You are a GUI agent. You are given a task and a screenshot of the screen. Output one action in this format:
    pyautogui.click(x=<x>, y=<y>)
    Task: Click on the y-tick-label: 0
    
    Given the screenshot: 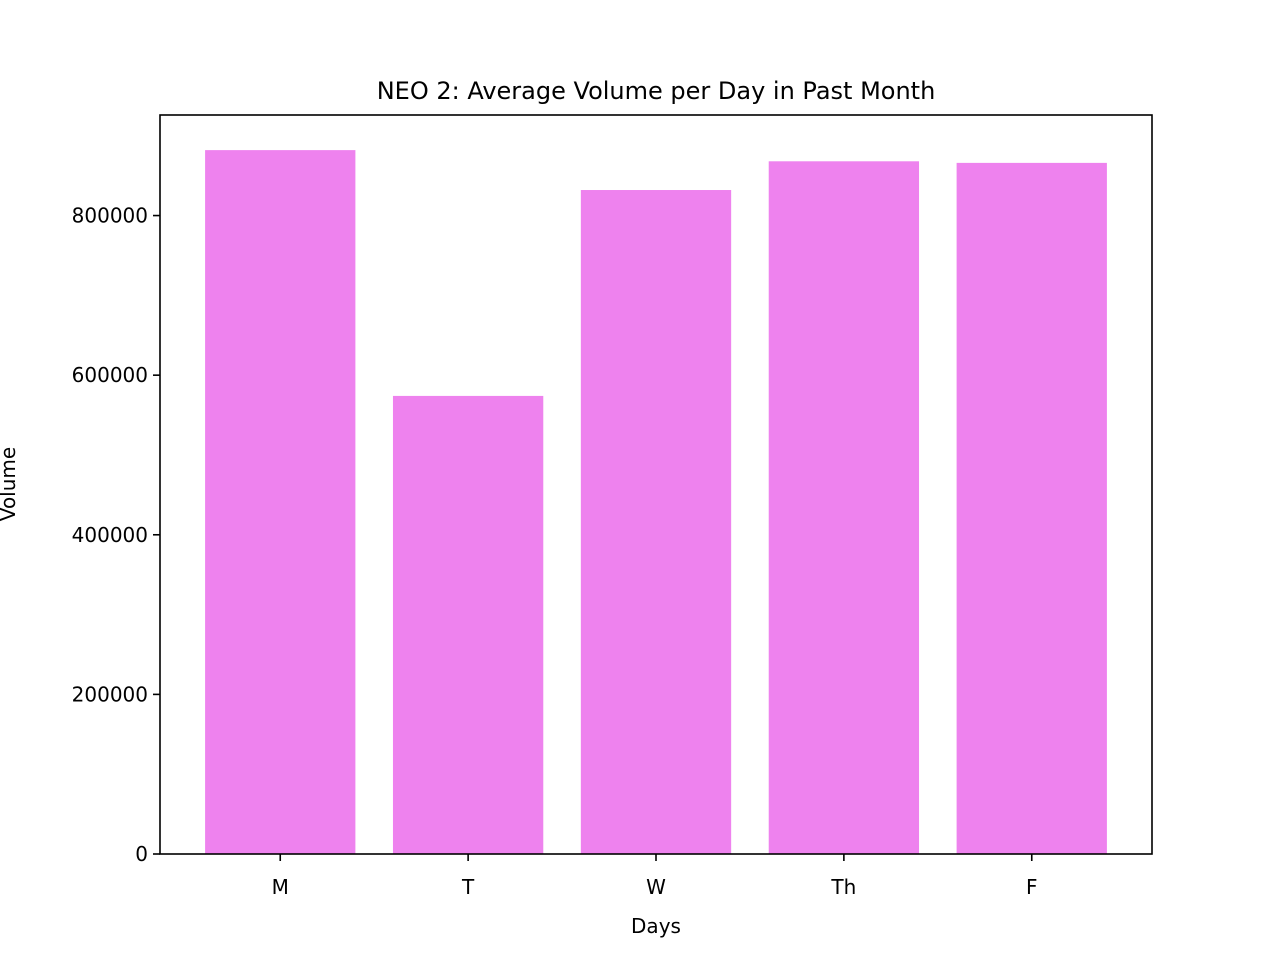 What is the action you would take?
    pyautogui.click(x=141, y=854)
    